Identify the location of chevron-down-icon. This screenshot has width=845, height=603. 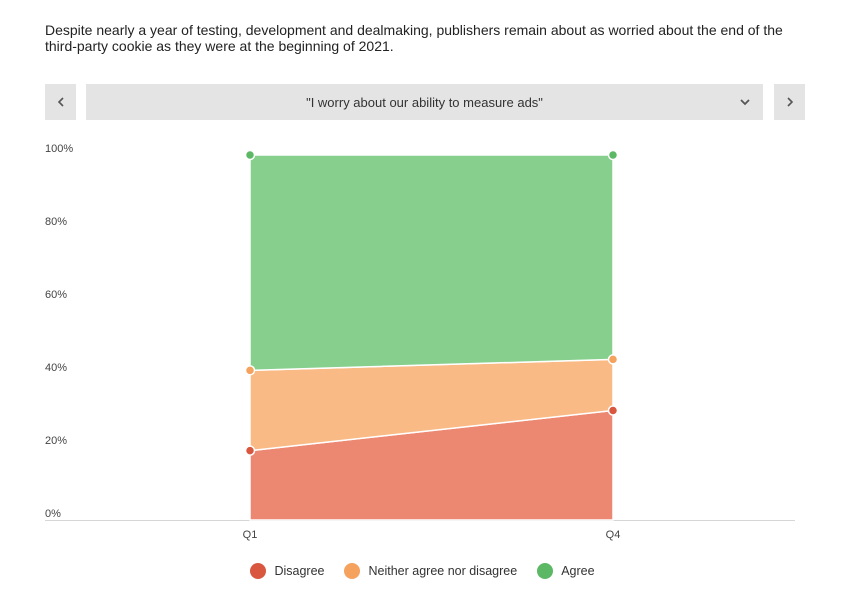
(745, 102).